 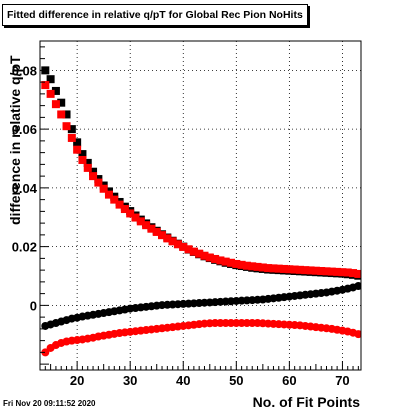 I want to click on timestamp: Fri Nov 20 09:11:52 2020, so click(x=49, y=403).